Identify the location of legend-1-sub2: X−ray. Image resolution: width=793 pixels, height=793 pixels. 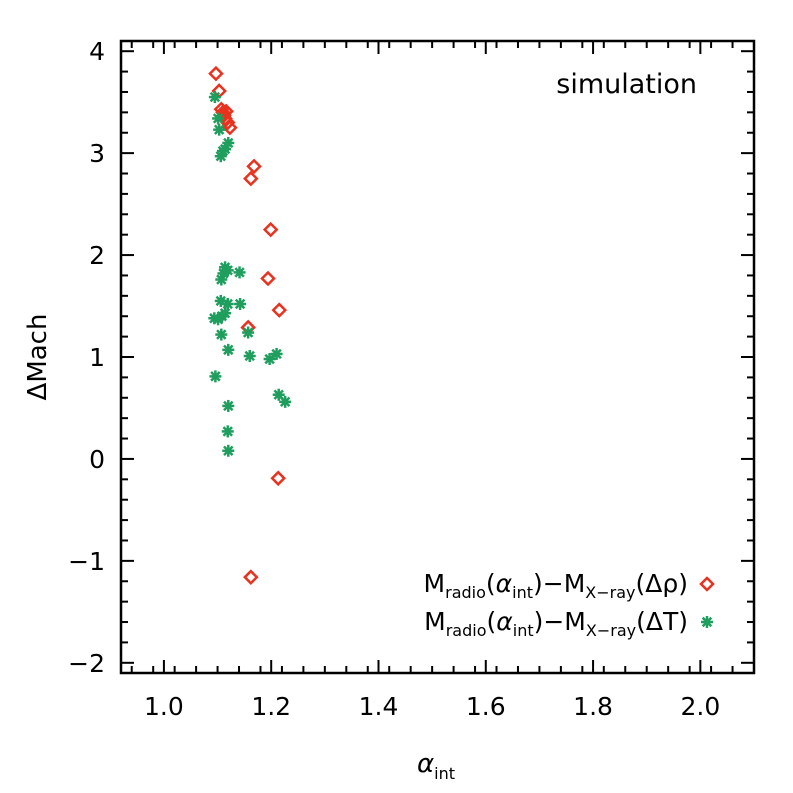
(610, 592).